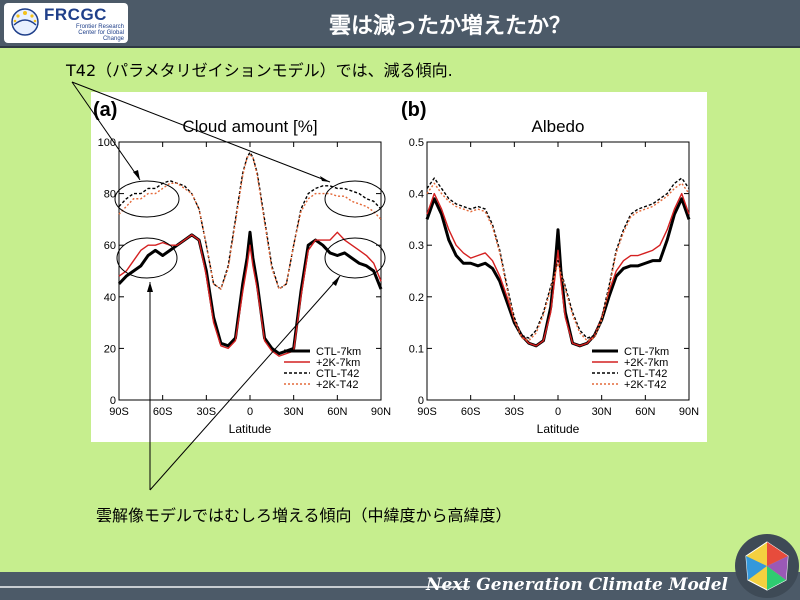 The width and height of the screenshot is (800, 600). What do you see at coordinates (646, 352) in the screenshot?
I see `legend-label: CTL-7km` at bounding box center [646, 352].